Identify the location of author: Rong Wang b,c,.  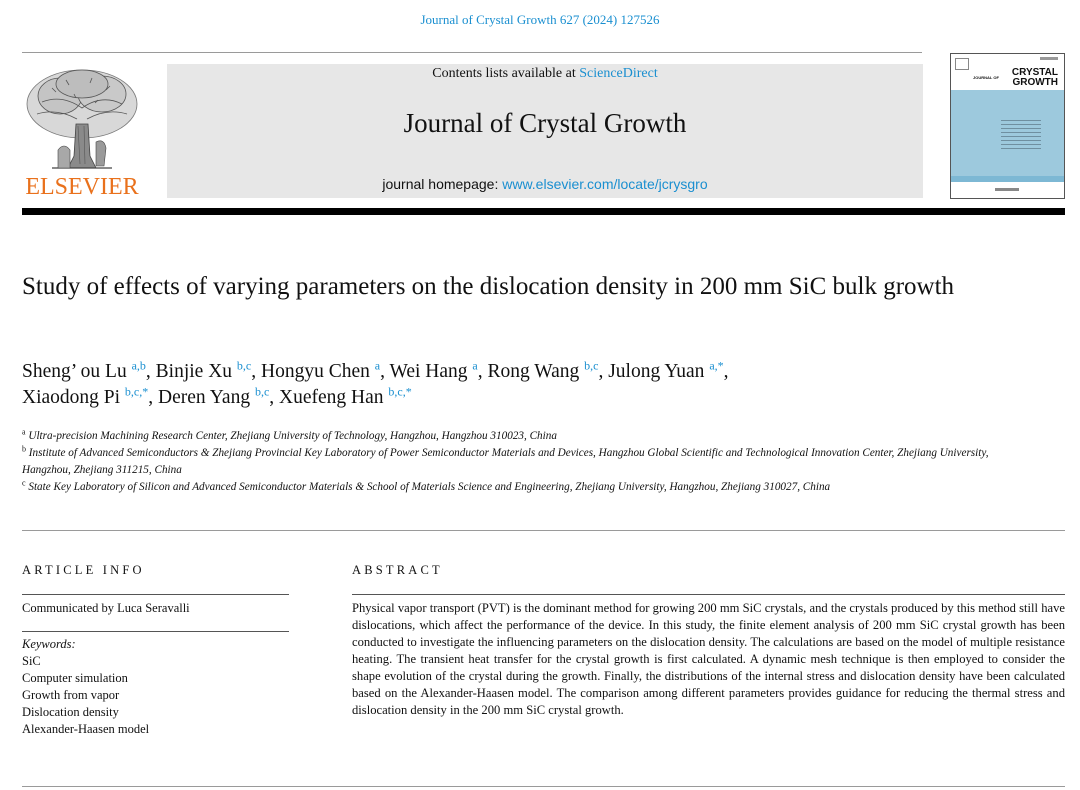
(548, 370).